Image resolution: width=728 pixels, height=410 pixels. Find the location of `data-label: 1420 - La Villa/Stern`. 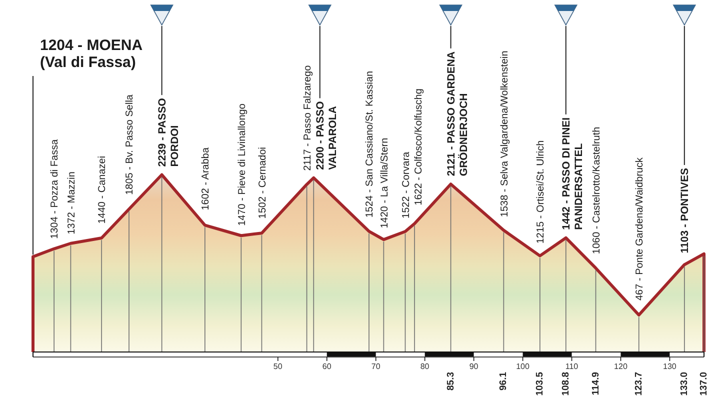

data-label: 1420 - La Villa/Stern is located at coordinates (384, 183).